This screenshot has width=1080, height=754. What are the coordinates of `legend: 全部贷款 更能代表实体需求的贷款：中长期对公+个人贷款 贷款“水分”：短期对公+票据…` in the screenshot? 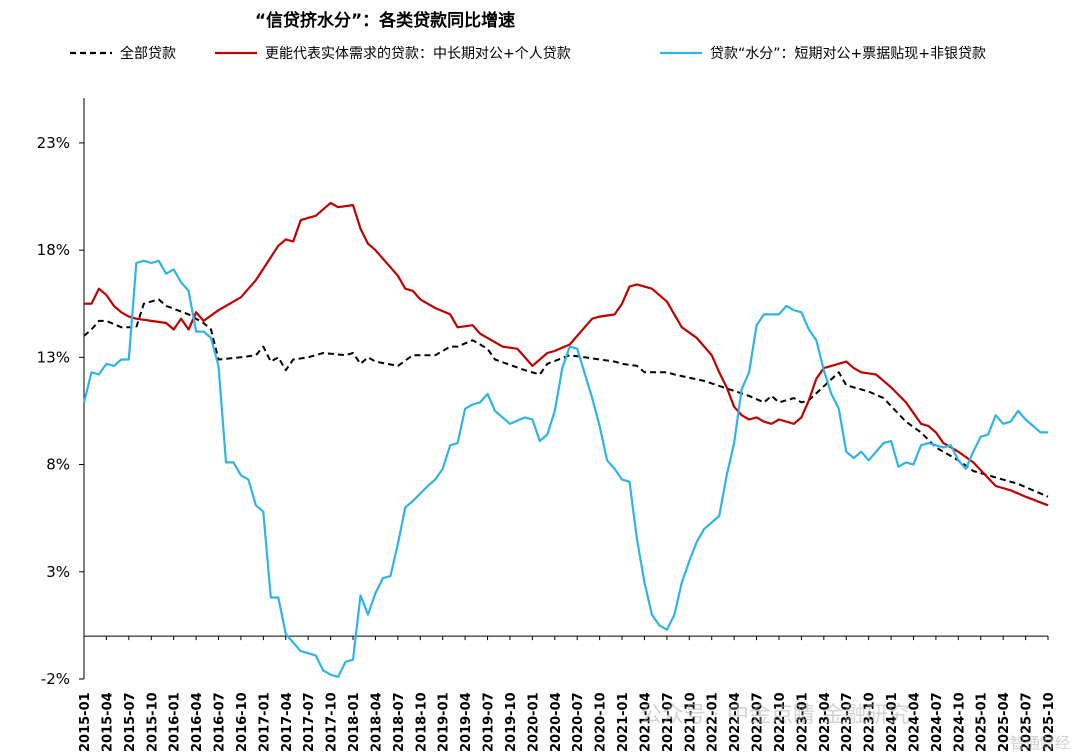 It's located at (528, 53).